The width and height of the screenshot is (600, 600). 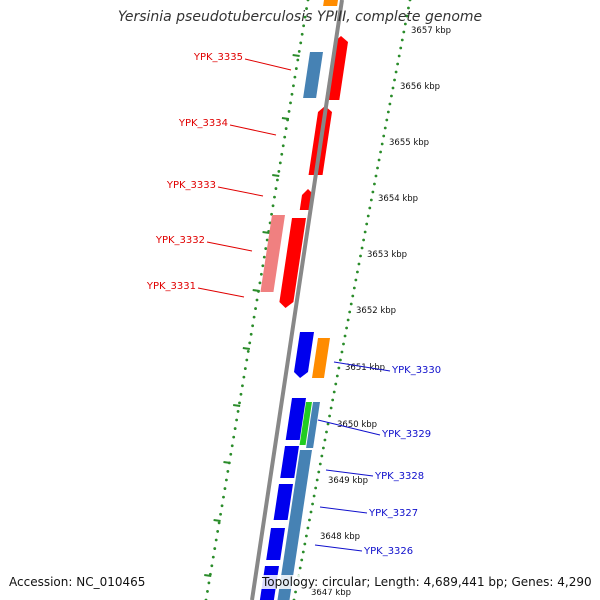 What do you see at coordinates (406, 434) in the screenshot?
I see `gene-label-ypk-3329: YPK_3329` at bounding box center [406, 434].